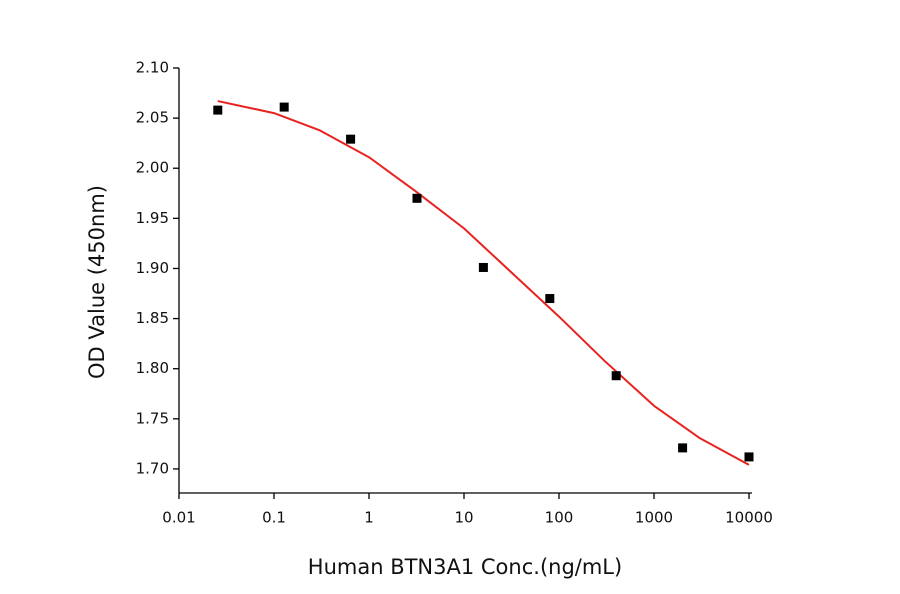 The height and width of the screenshot is (594, 900). What do you see at coordinates (152, 168) in the screenshot?
I see `y-tick-label: 2.00` at bounding box center [152, 168].